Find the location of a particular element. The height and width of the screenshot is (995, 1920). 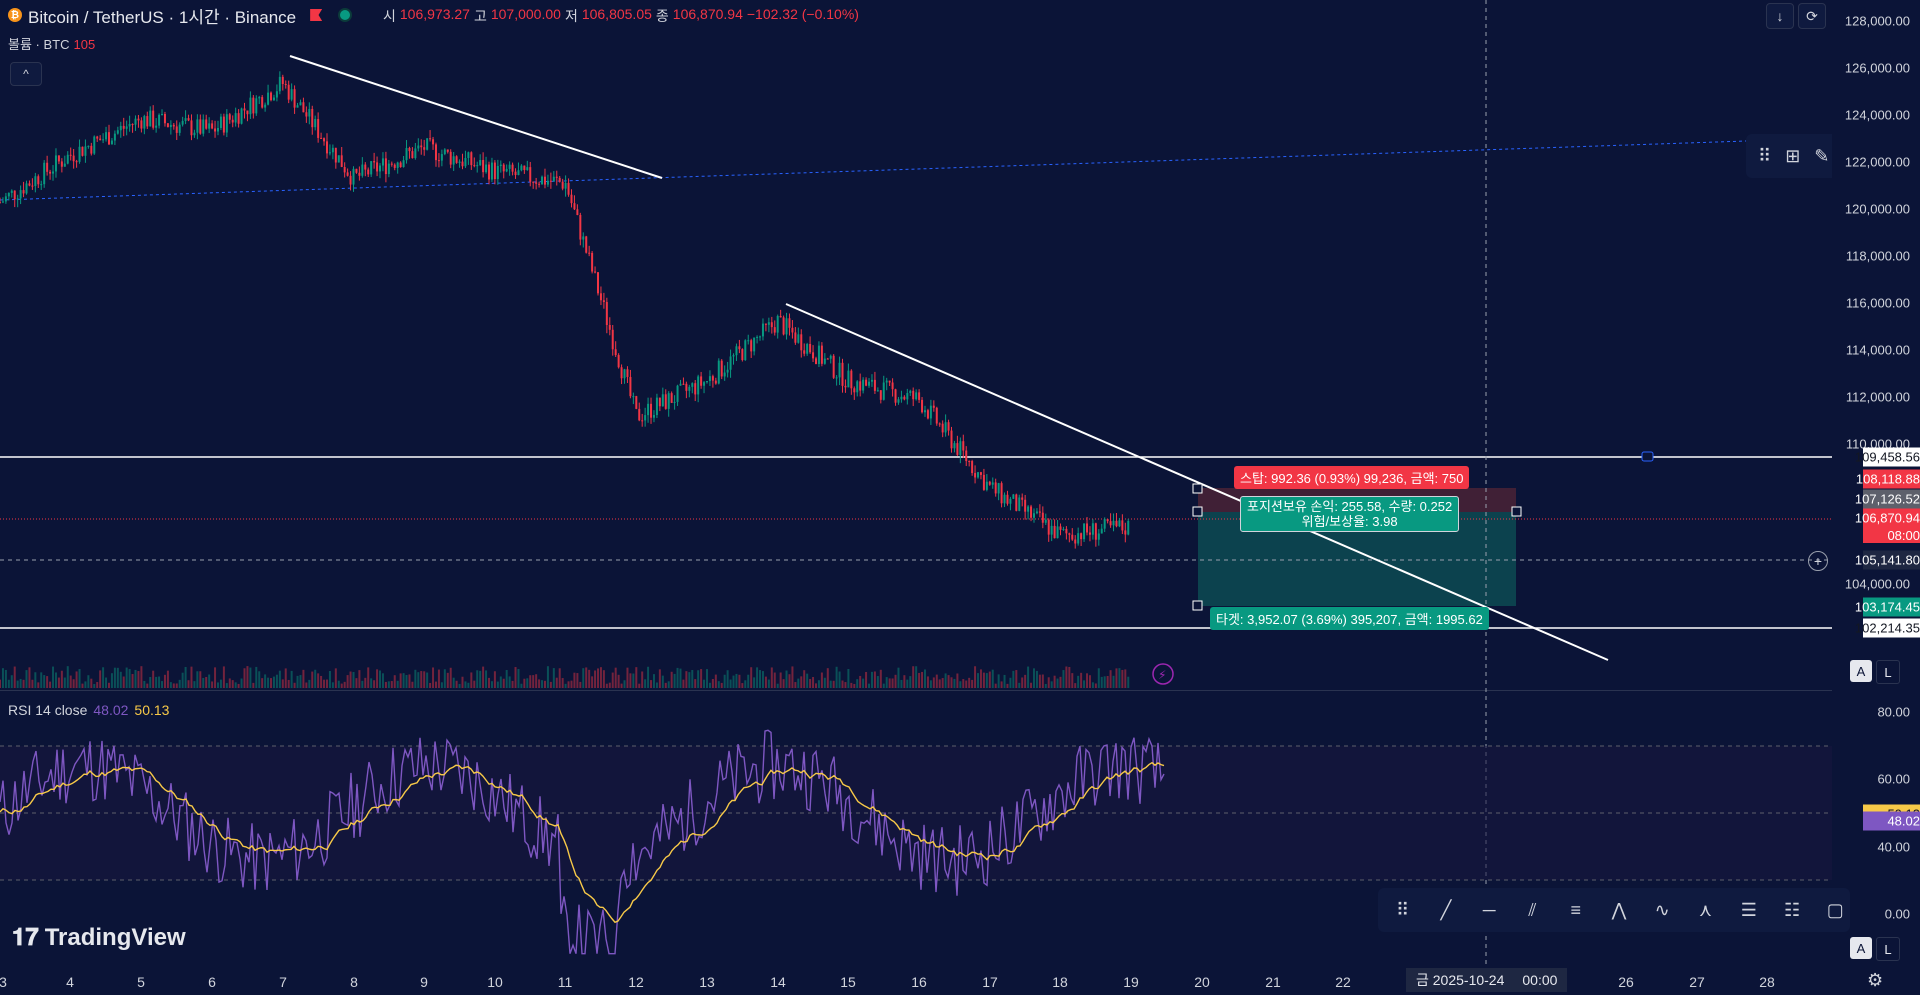

flag-icon is located at coordinates (316, 15).